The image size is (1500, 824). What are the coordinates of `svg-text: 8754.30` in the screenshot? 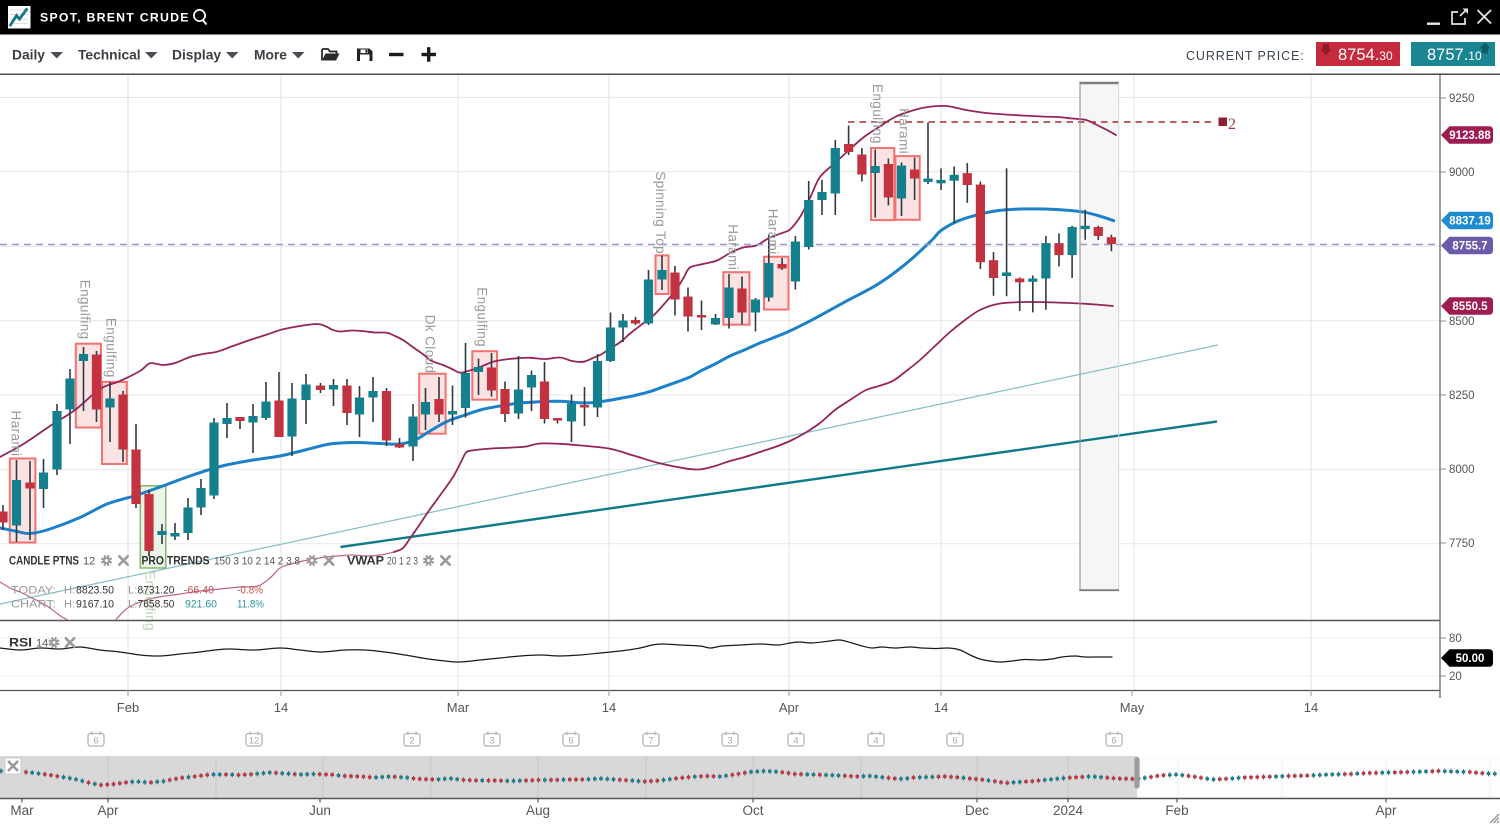 It's located at (1365, 55).